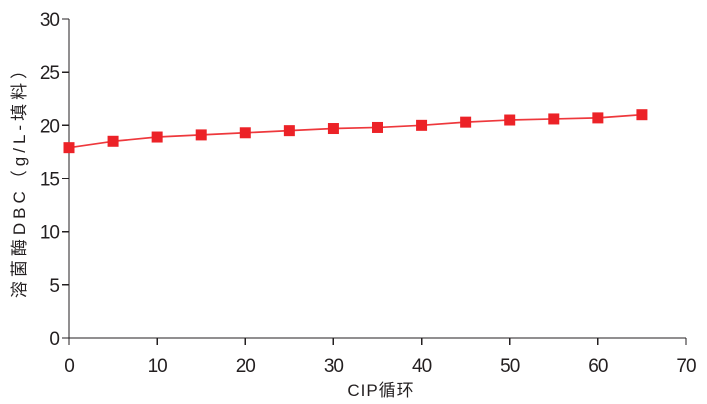 Image resolution: width=707 pixels, height=404 pixels. What do you see at coordinates (598, 366) in the screenshot?
I see `x-tick-label: 60` at bounding box center [598, 366].